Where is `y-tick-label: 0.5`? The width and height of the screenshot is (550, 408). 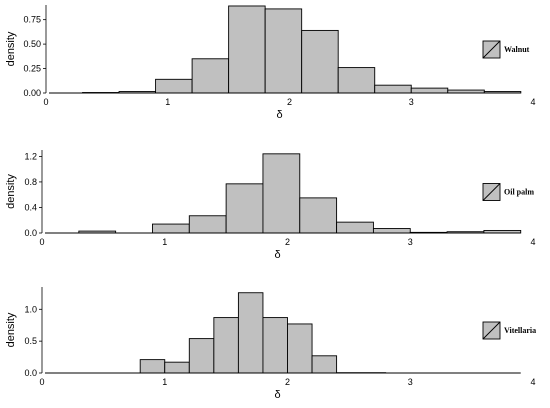 y-tick-label: 0.5 is located at coordinates (30, 341).